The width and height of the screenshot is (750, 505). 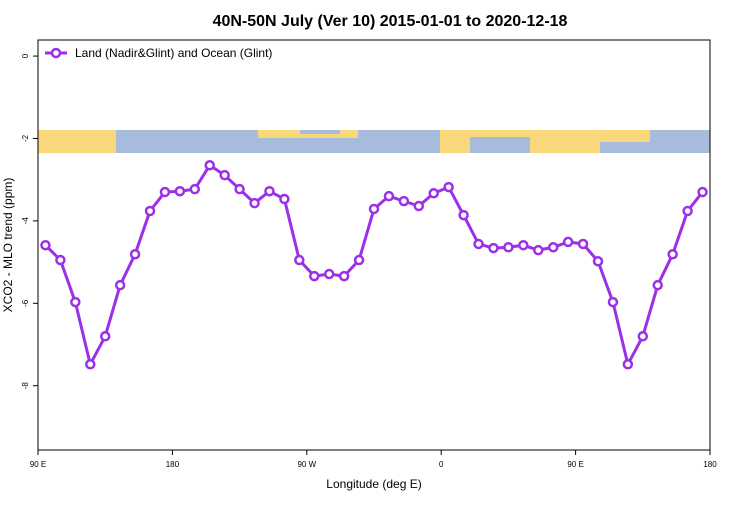 What do you see at coordinates (374, 141) in the screenshot?
I see `map-strip` at bounding box center [374, 141].